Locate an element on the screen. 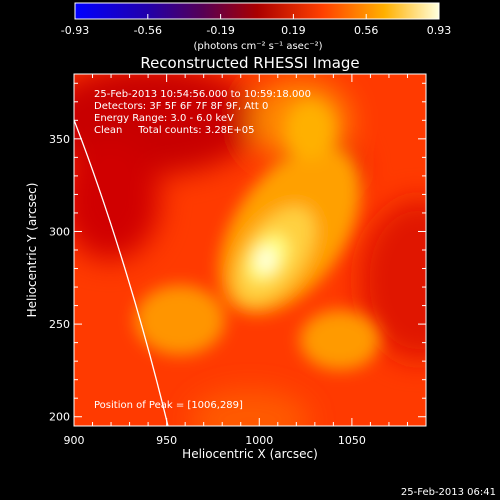 This screenshot has height=500, width=500. colorbar-tick-label: 0.19 is located at coordinates (293, 30).